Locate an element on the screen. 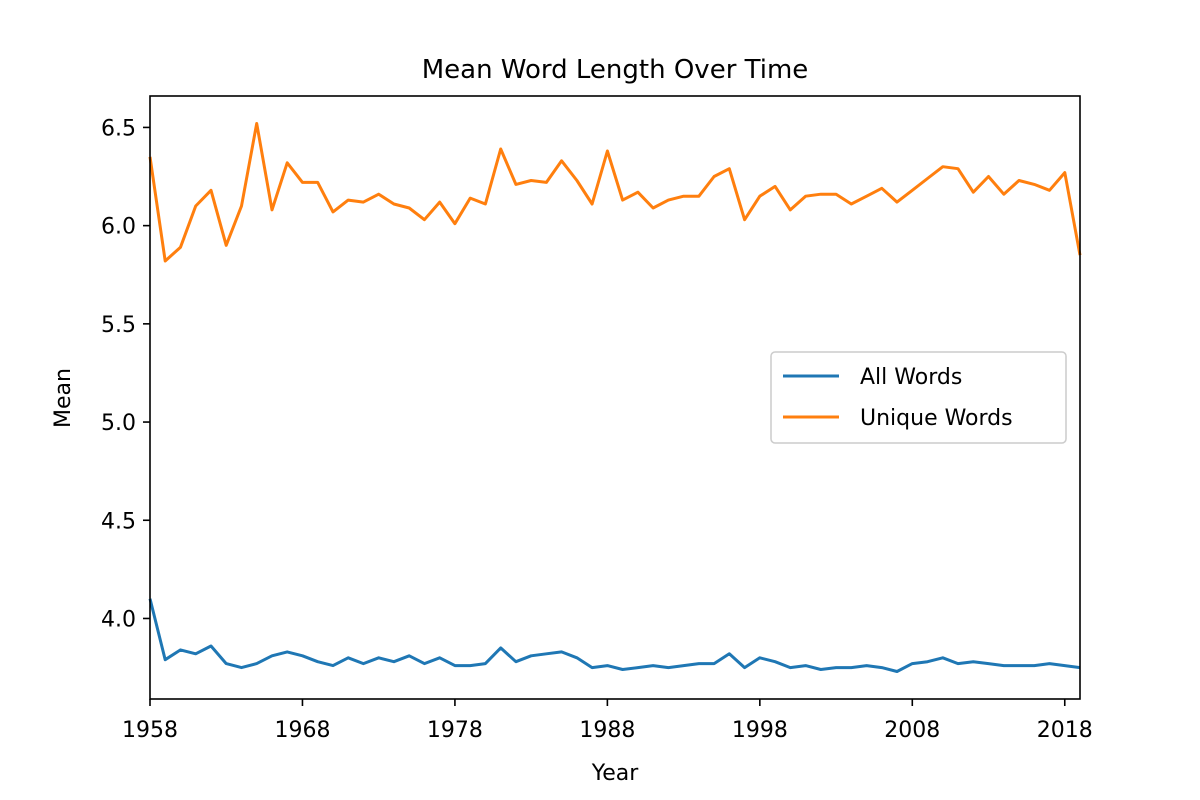  y-tick-label: 6.5 is located at coordinates (118, 128).